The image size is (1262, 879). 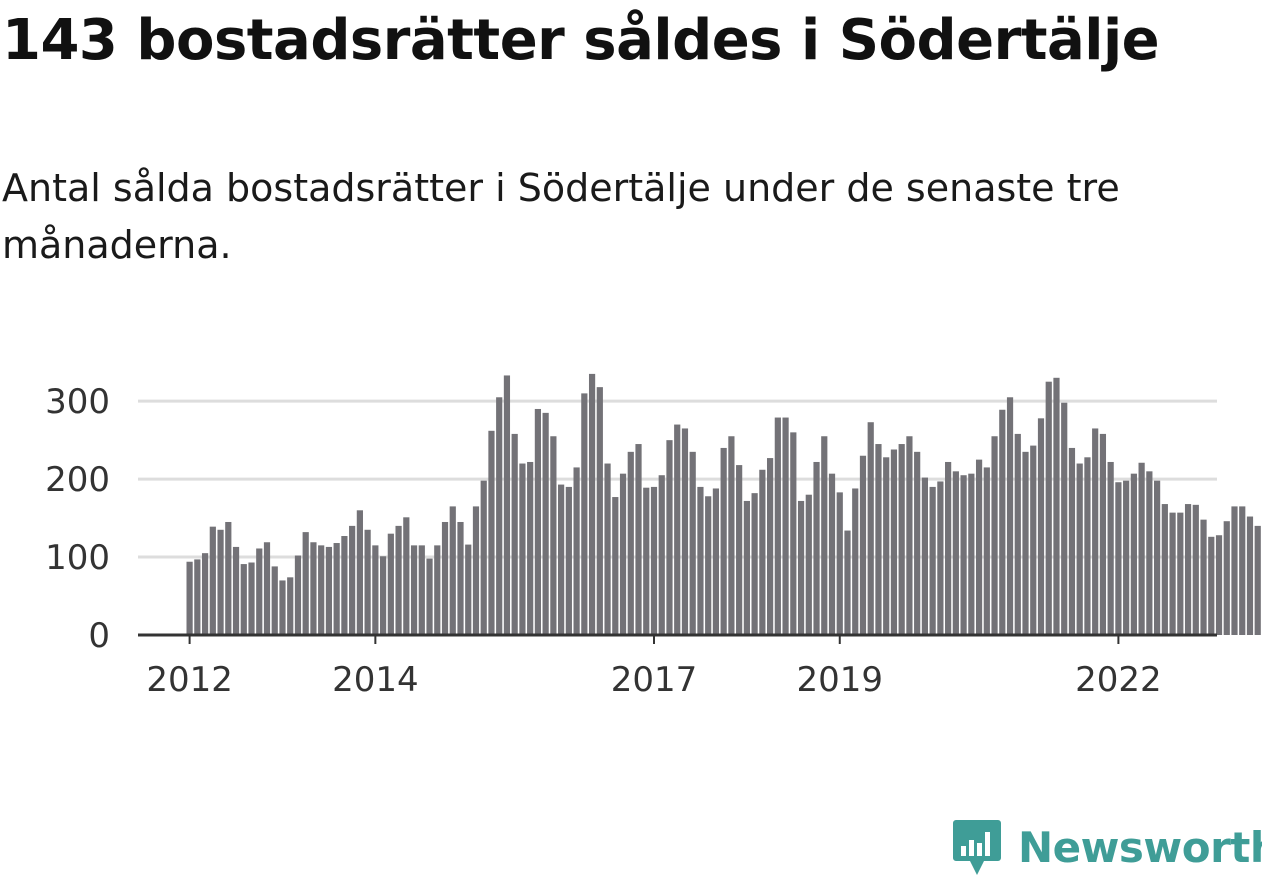 I want to click on x-tick-label: 2017, so click(x=654, y=680).